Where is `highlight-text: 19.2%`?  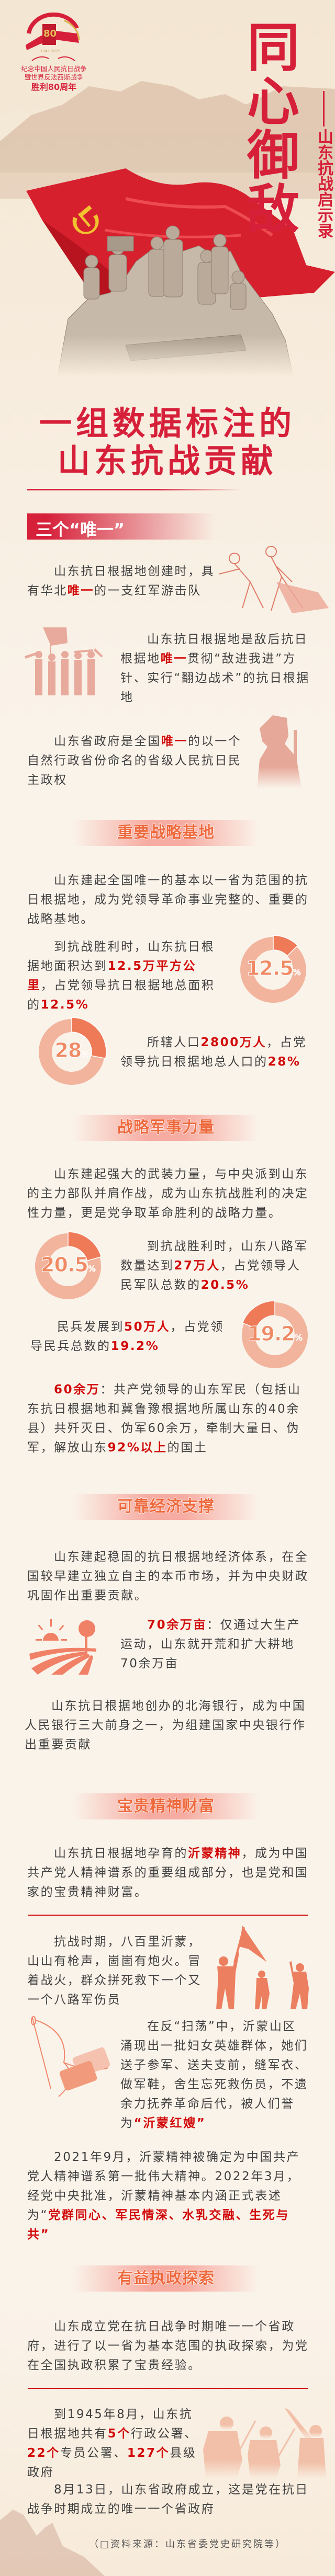 highlight-text: 19.2% is located at coordinates (135, 1346).